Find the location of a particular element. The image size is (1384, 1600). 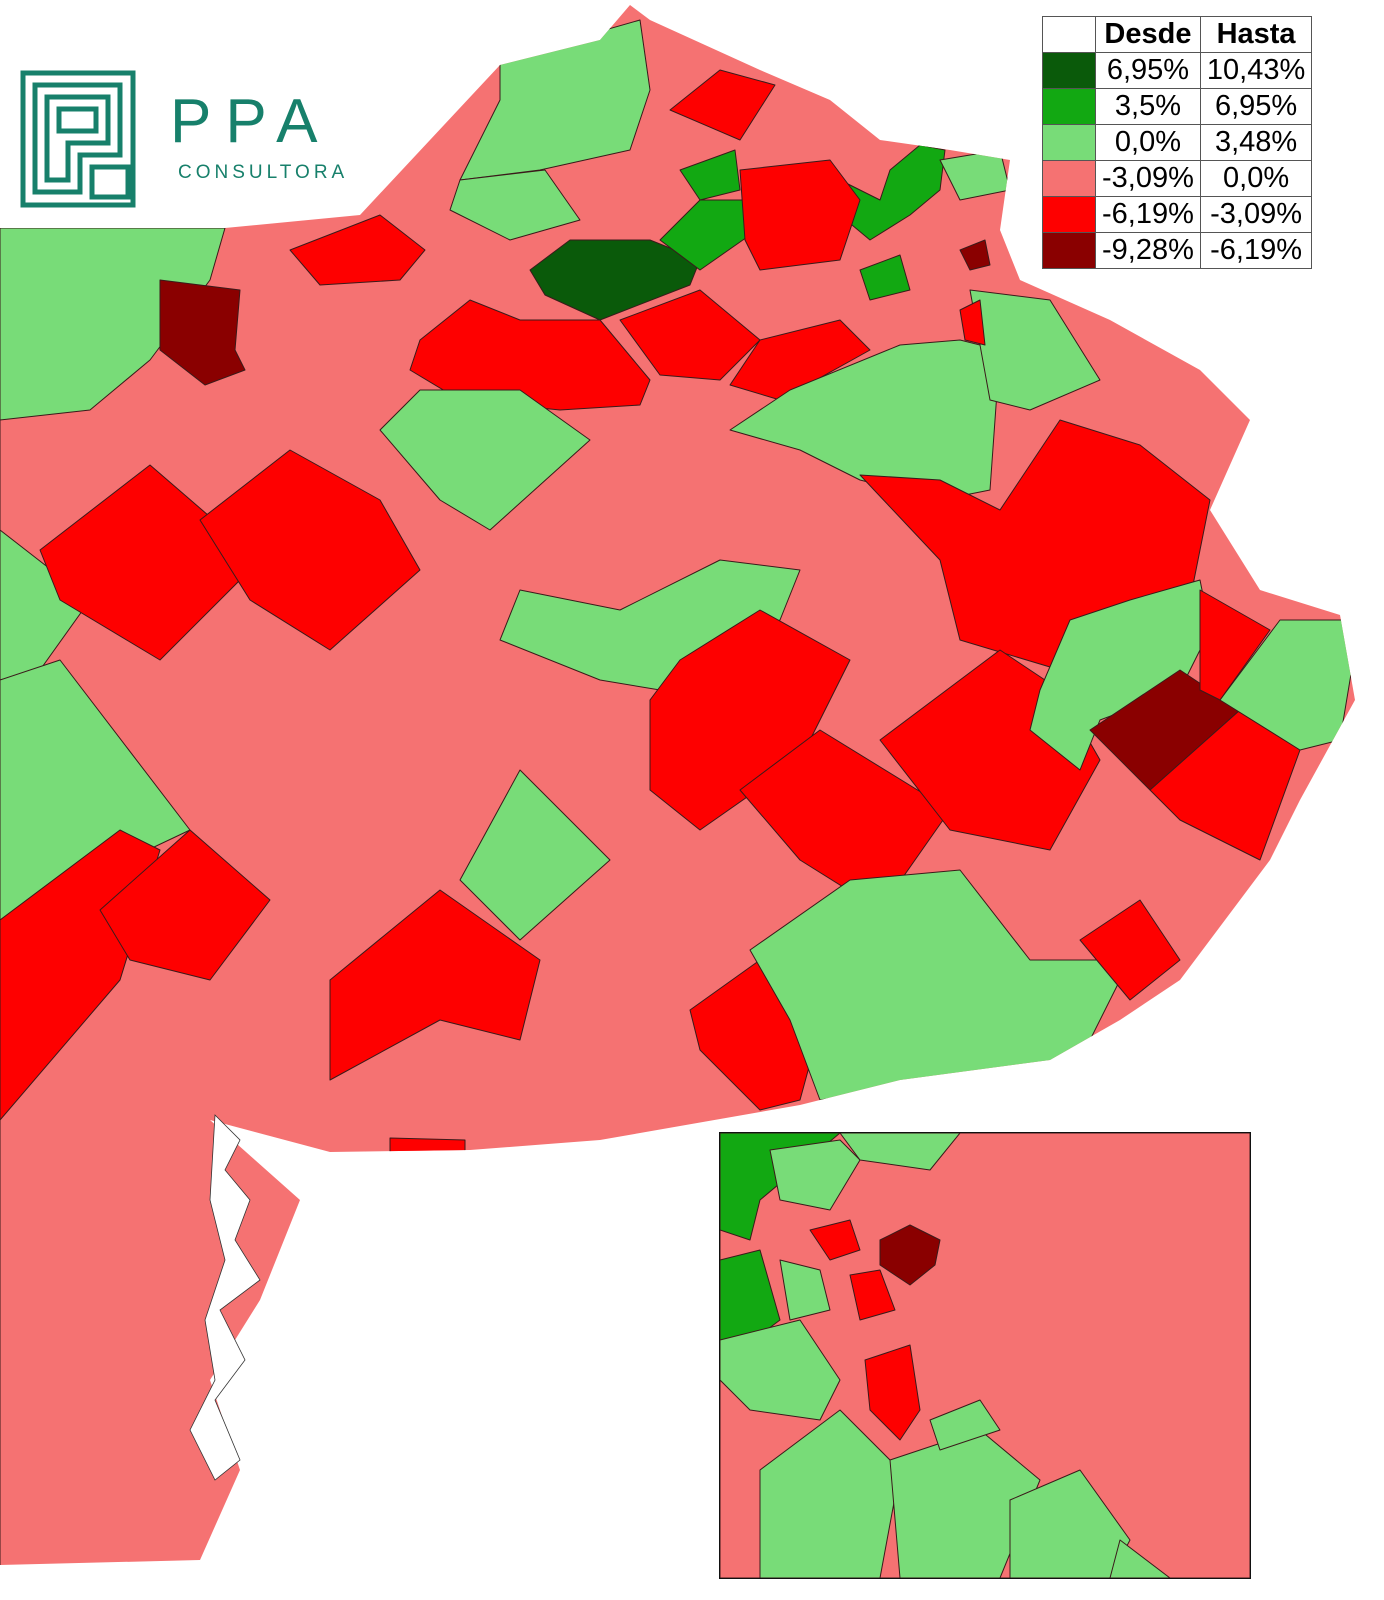

logo: PPA CONSULTORA is located at coordinates (200, 140).